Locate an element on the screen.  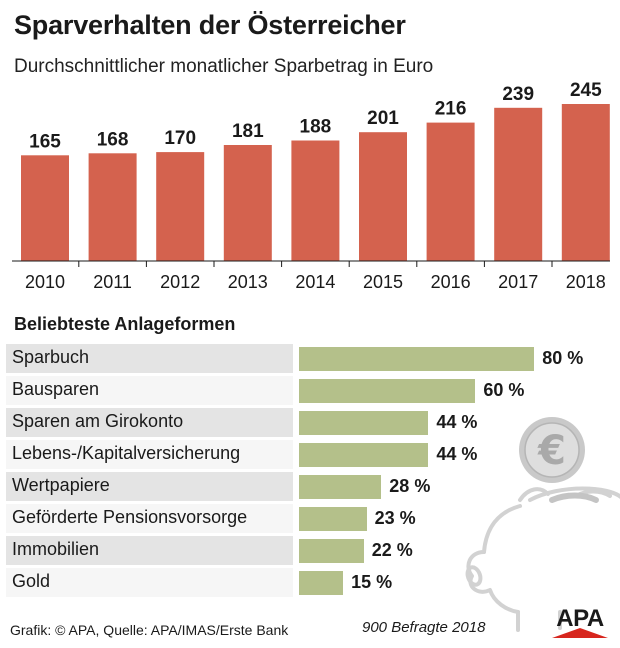
anlageform-row: Immobilien 22 % is located at coordinates (310, 552).